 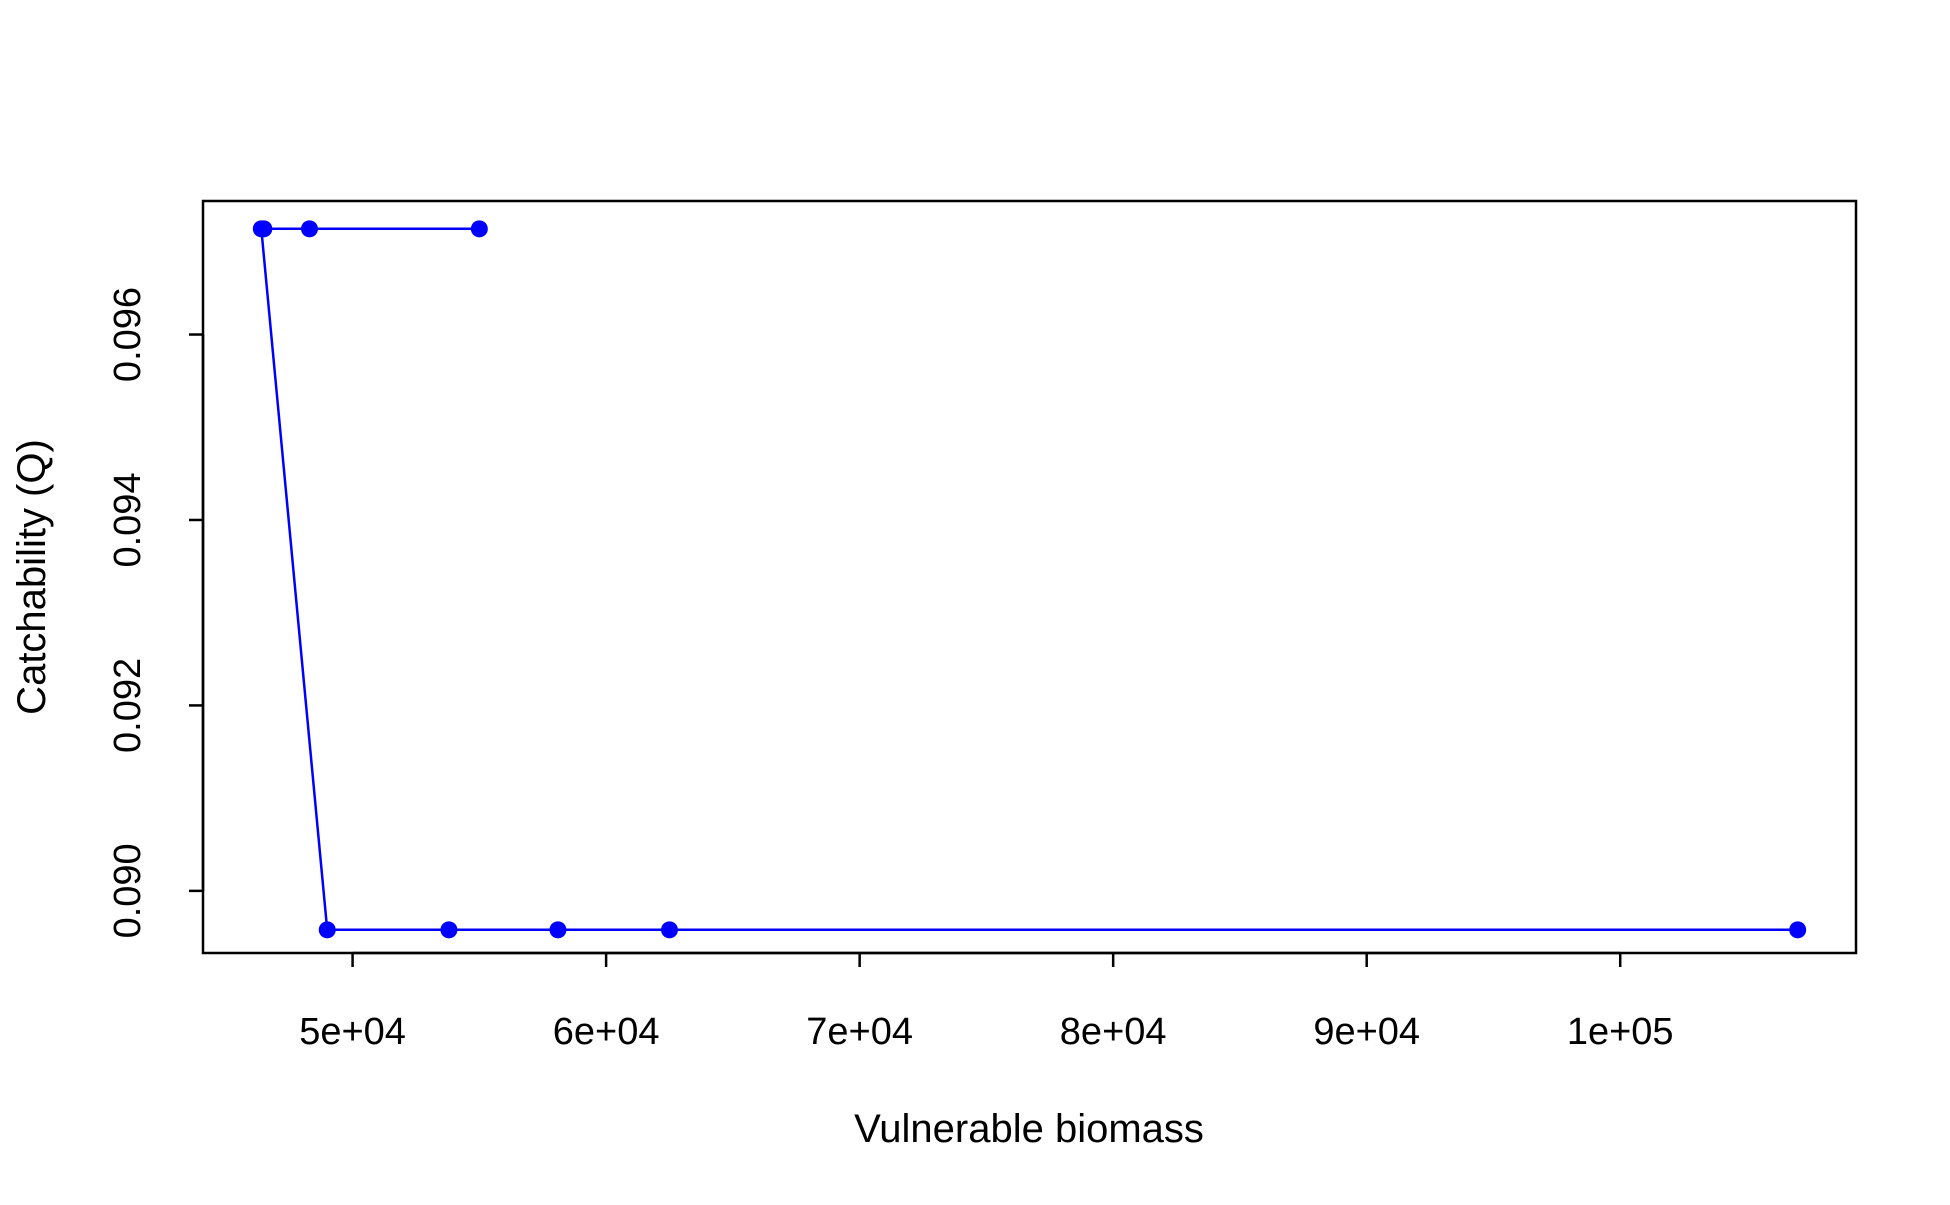 What do you see at coordinates (128, 890) in the screenshot?
I see `y-tick-label: 0.090` at bounding box center [128, 890].